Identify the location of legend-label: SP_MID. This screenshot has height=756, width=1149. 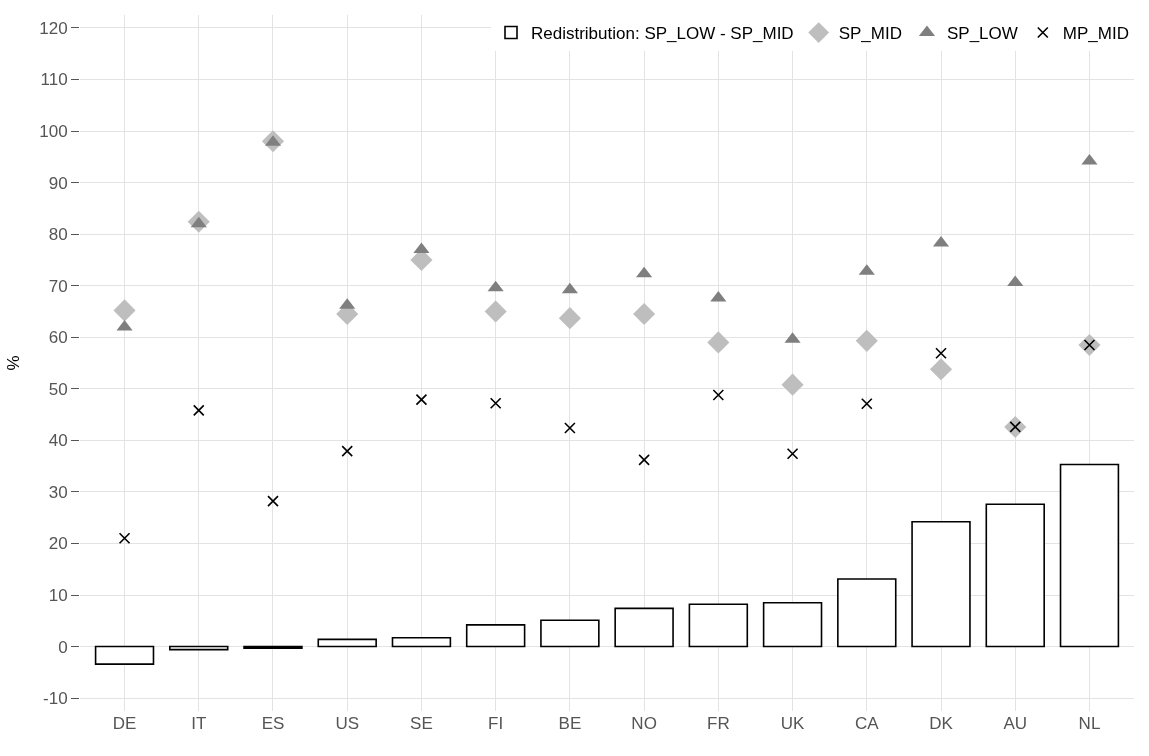
(870, 34).